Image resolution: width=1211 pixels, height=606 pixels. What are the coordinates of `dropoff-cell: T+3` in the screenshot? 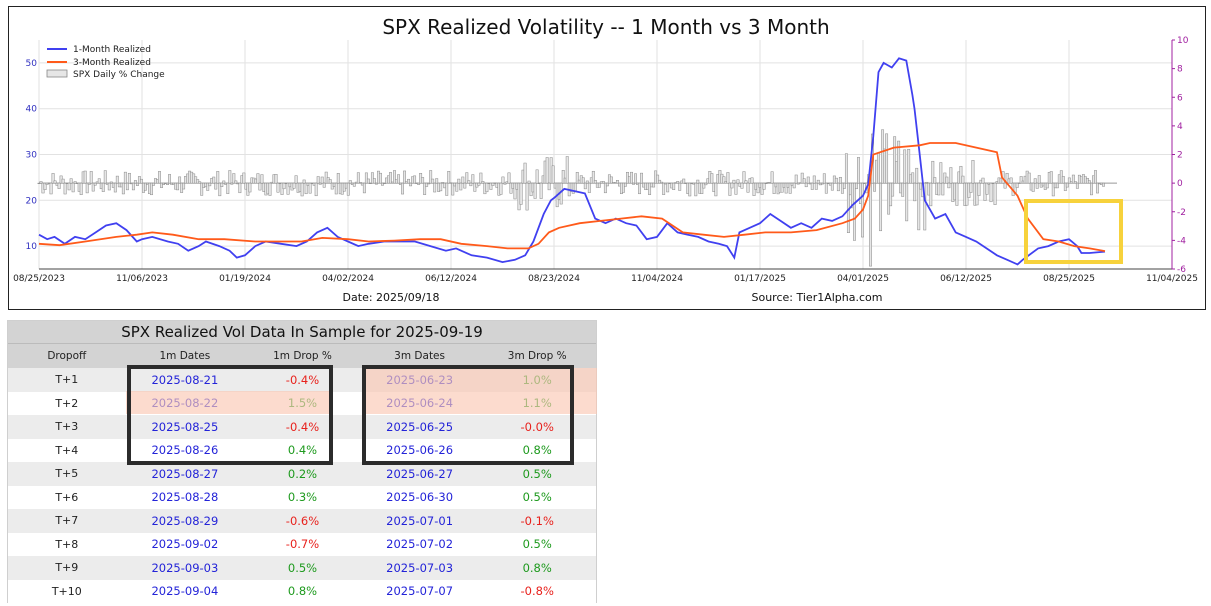 It's located at (67, 427).